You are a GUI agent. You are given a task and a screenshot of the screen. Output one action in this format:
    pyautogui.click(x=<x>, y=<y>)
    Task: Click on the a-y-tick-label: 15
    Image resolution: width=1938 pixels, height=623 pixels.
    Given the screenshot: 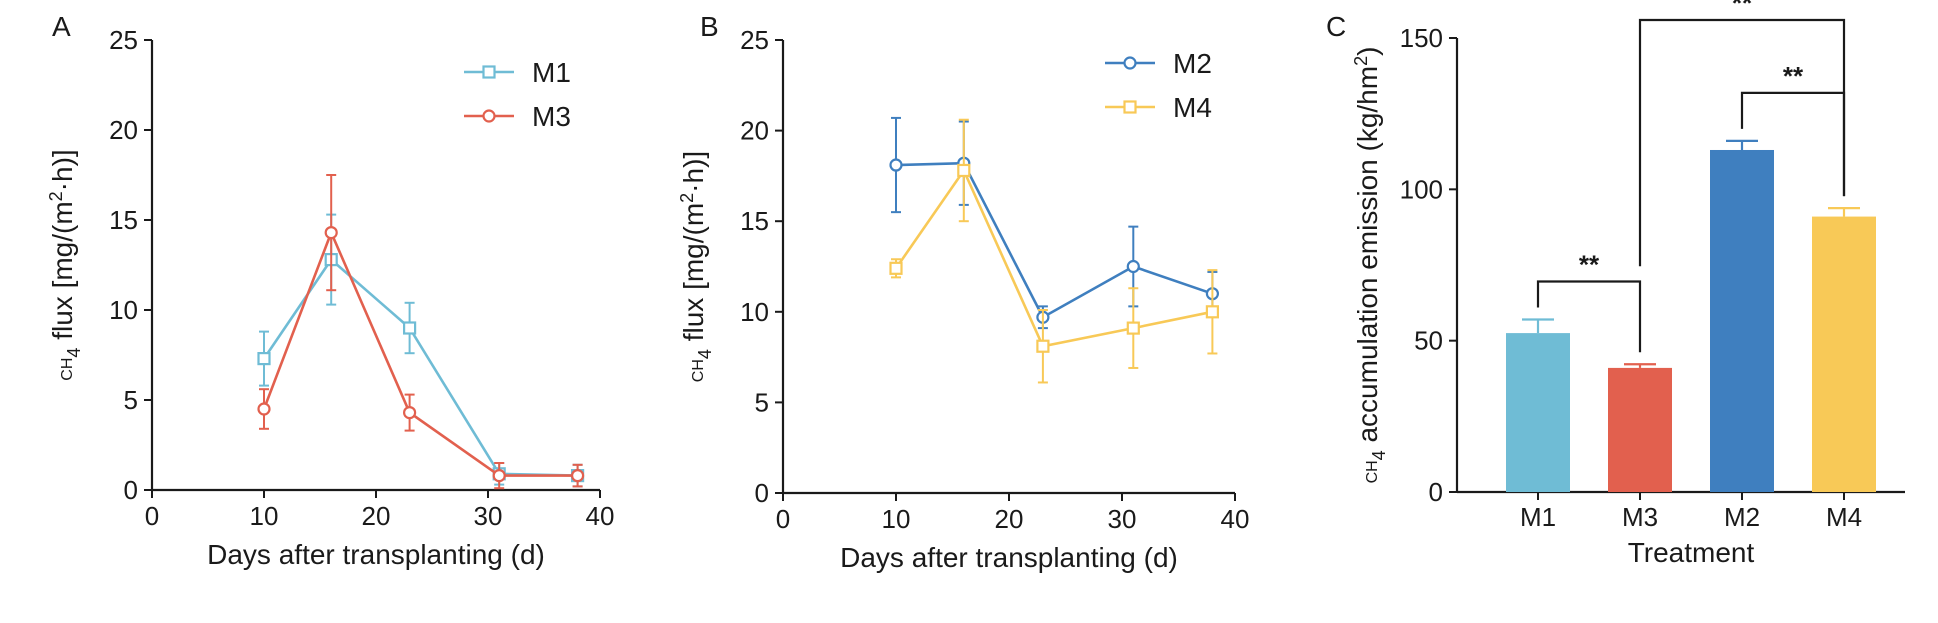 What is the action you would take?
    pyautogui.click(x=123, y=220)
    